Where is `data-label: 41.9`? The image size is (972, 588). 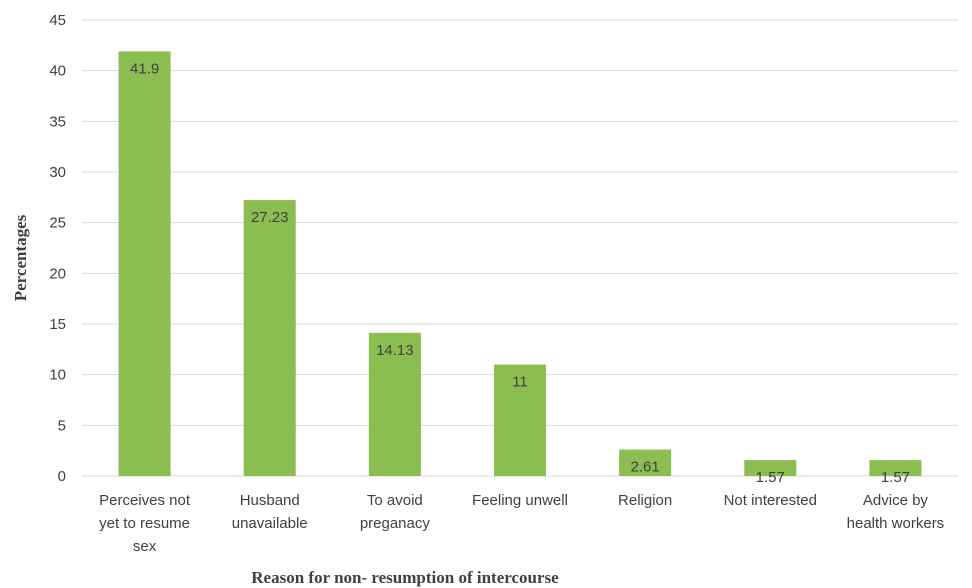 data-label: 41.9 is located at coordinates (144, 68).